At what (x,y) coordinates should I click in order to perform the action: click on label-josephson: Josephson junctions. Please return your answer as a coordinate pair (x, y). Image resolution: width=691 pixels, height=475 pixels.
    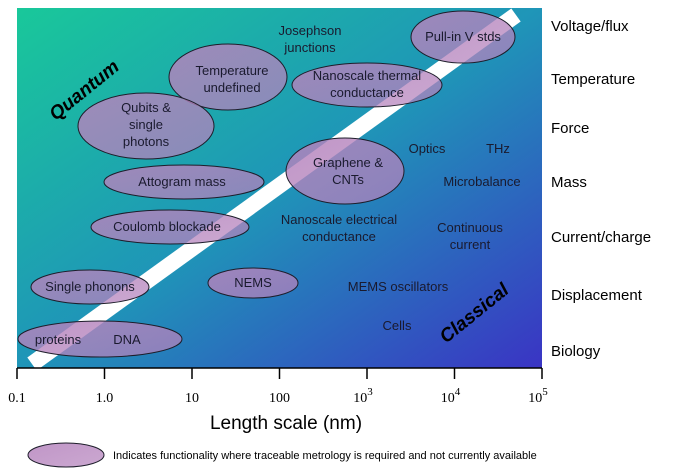
    Looking at the image, I should click on (310, 39).